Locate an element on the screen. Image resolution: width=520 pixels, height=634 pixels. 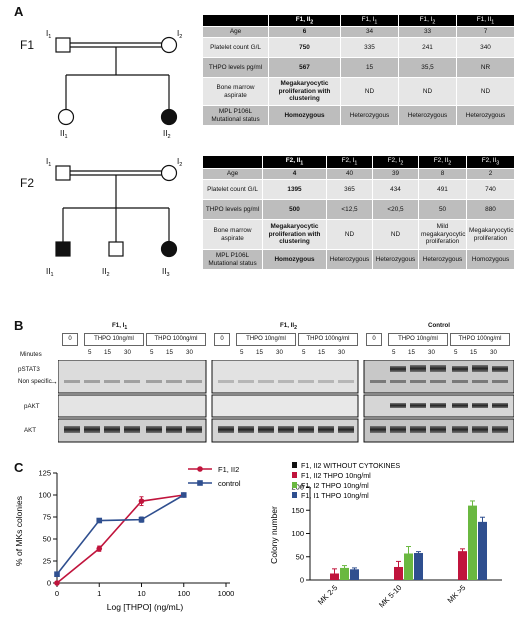
f2-ii1-affected-male is located at coordinates (63, 249).